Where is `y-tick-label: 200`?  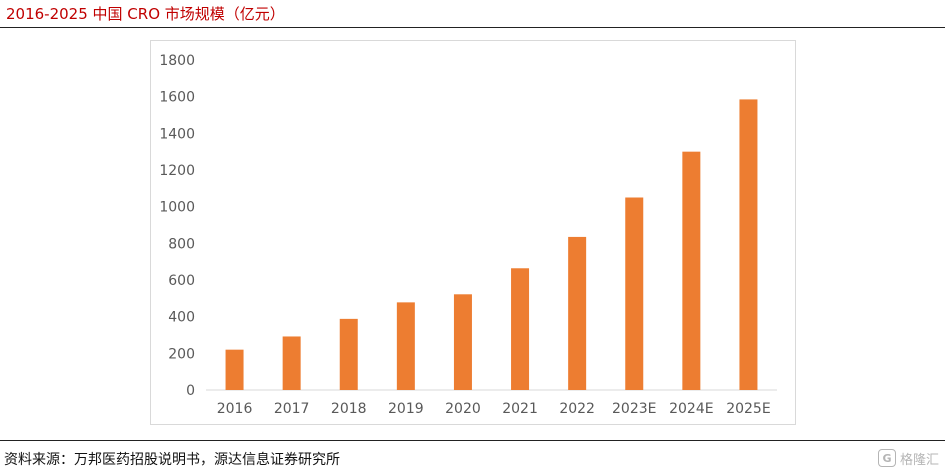 y-tick-label: 200 is located at coordinates (181, 354).